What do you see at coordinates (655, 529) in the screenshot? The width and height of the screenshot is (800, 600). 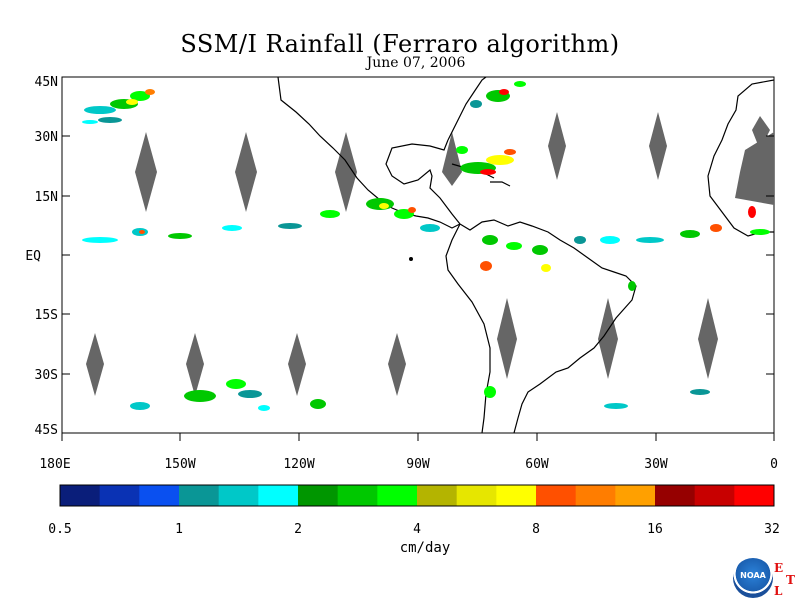 I see `colorbar-tick-label: 16` at bounding box center [655, 529].